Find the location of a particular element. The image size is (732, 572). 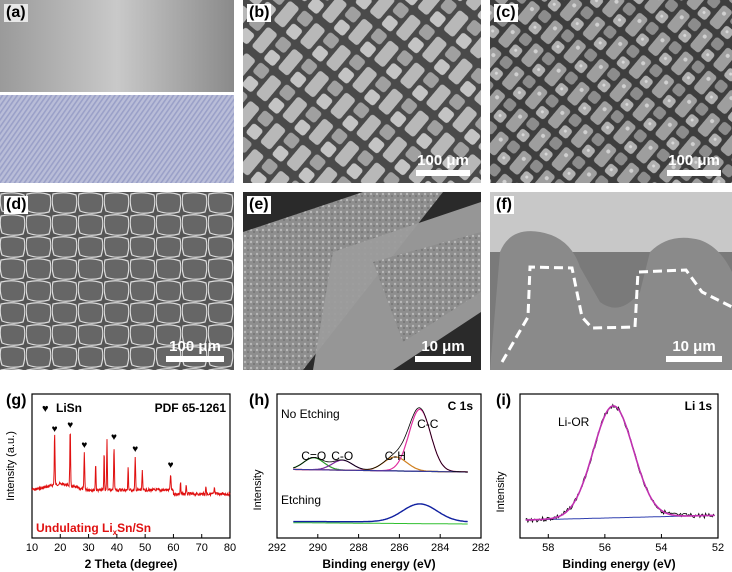

panel-e: (e) 10 μm is located at coordinates (362, 281).